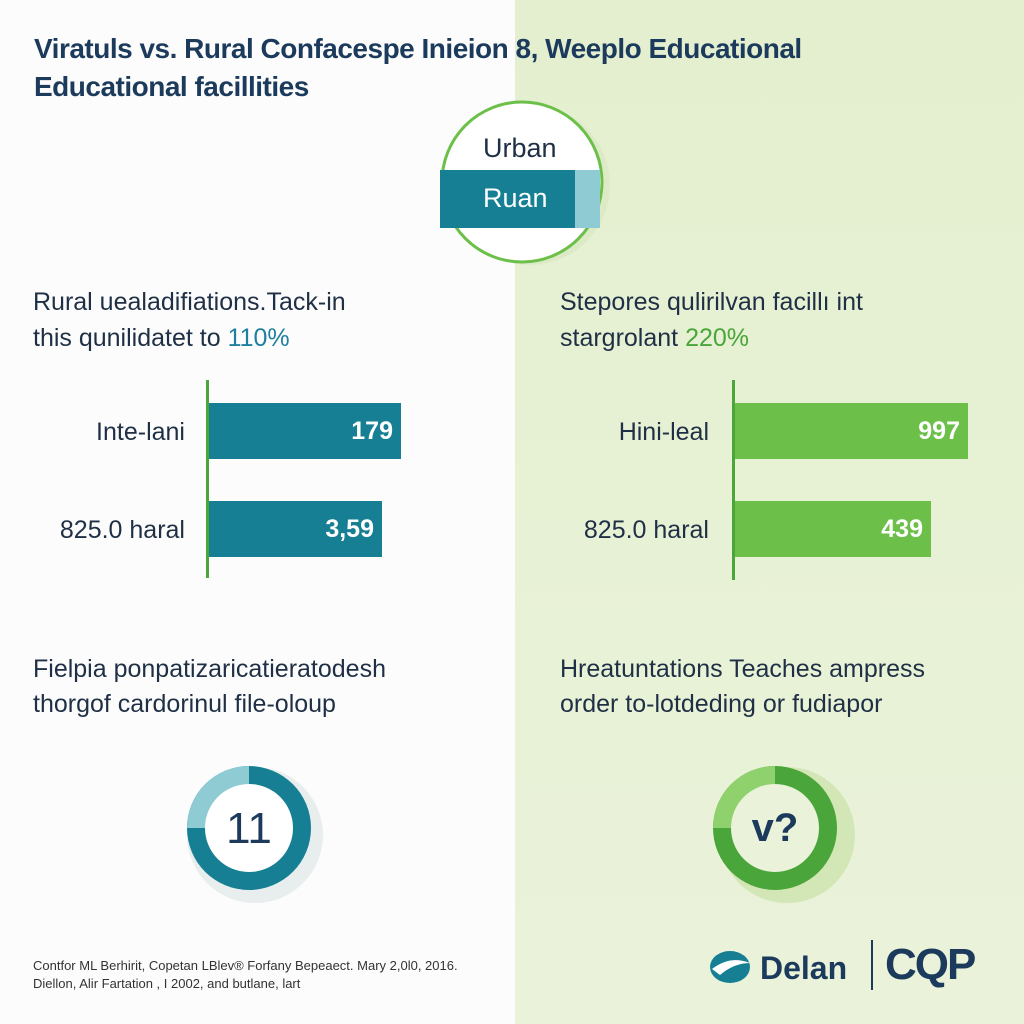 This screenshot has height=1024, width=1024. Describe the element at coordinates (619, 338) in the screenshot. I see `heading-text: stargrolant` at that location.